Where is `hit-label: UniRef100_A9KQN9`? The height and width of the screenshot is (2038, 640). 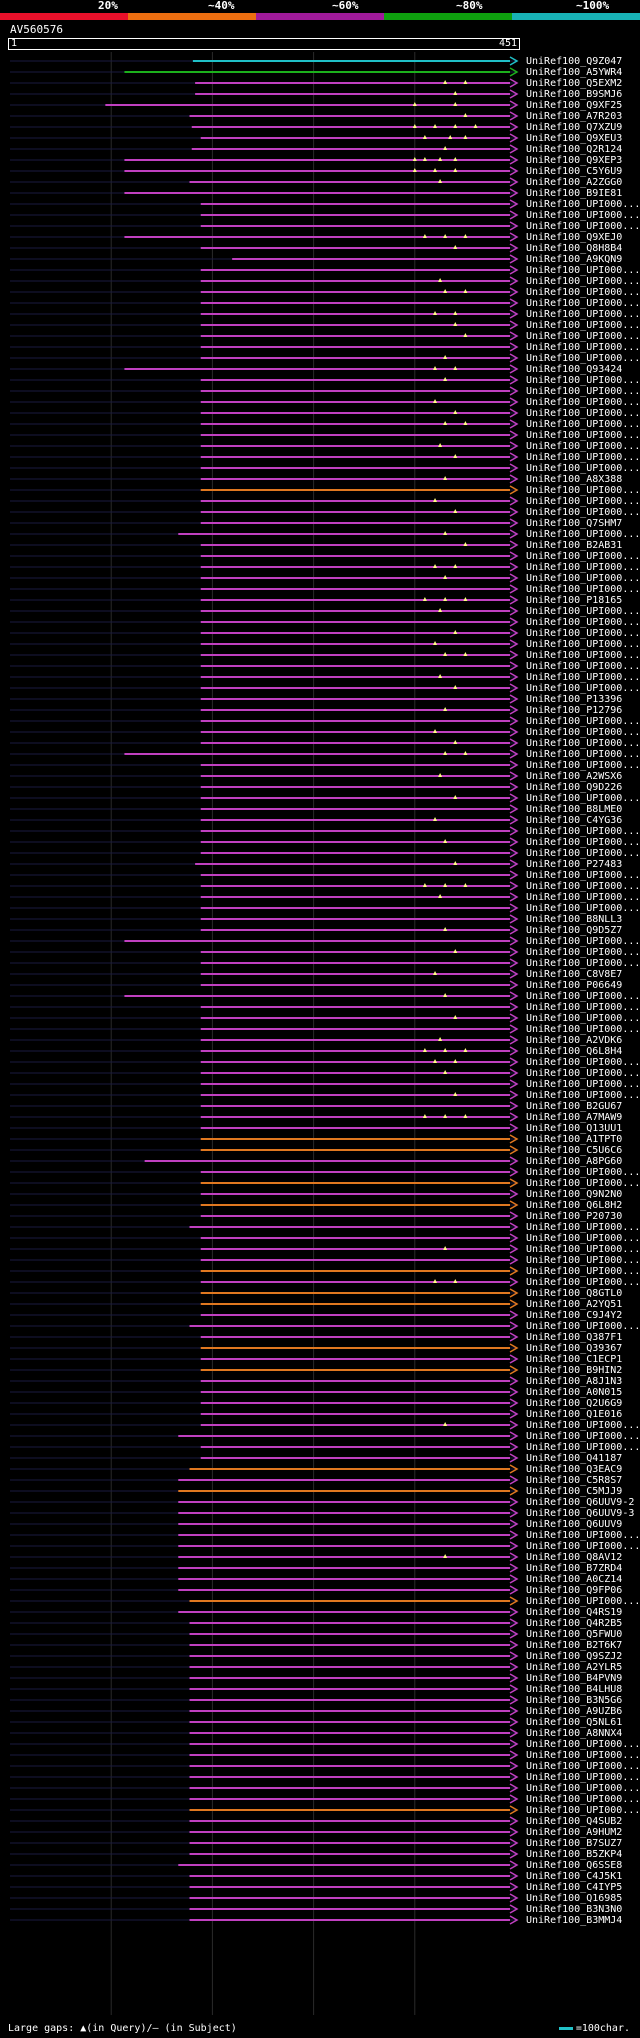
hit-label: UniRef100_A9KQN9 is located at coordinates (574, 259).